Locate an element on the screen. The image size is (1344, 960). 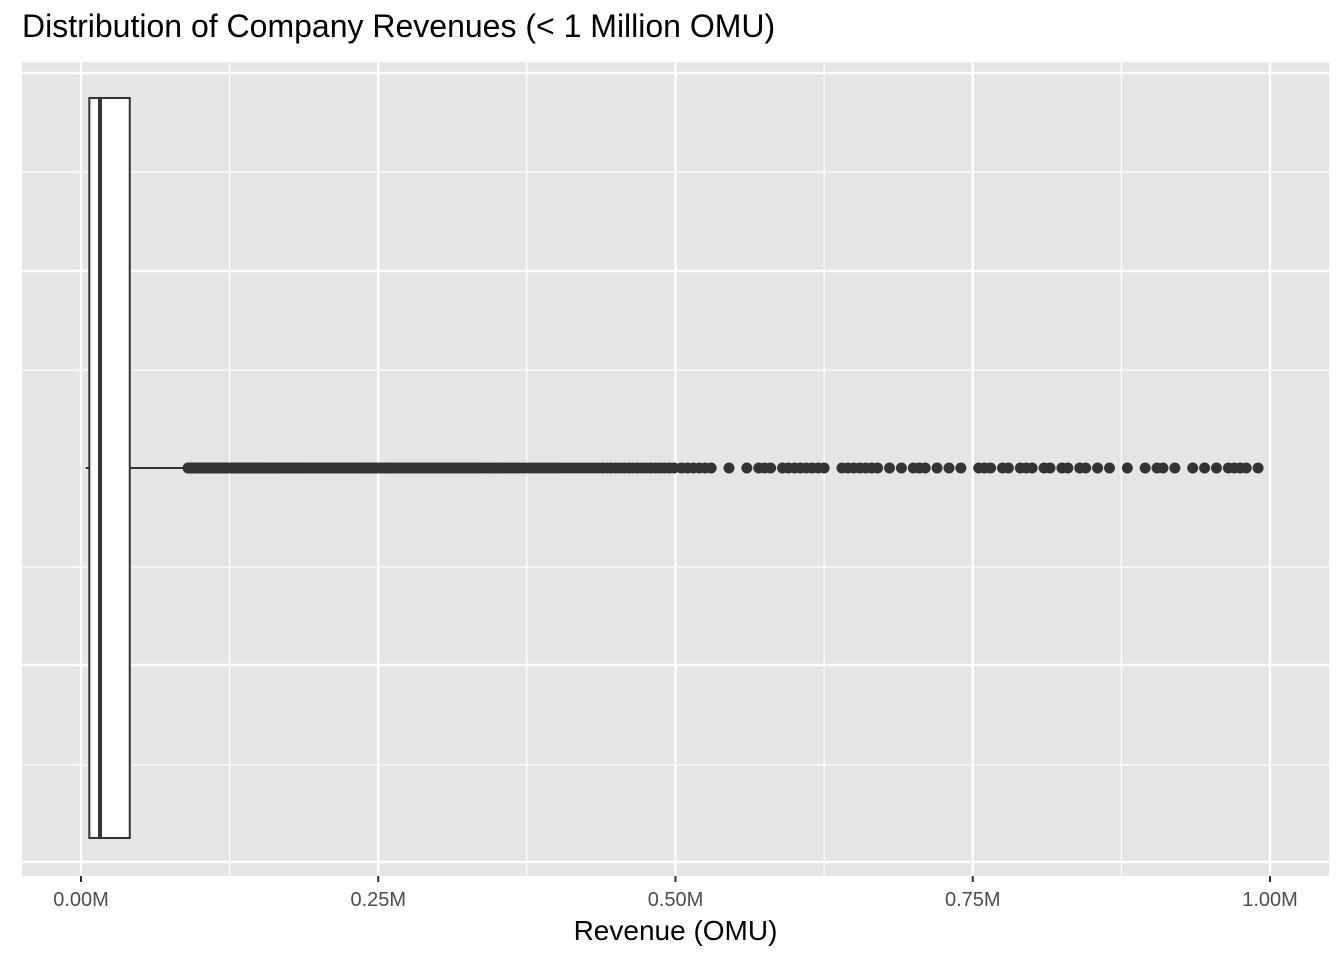
x-tick-label: 1.00M is located at coordinates (1270, 900).